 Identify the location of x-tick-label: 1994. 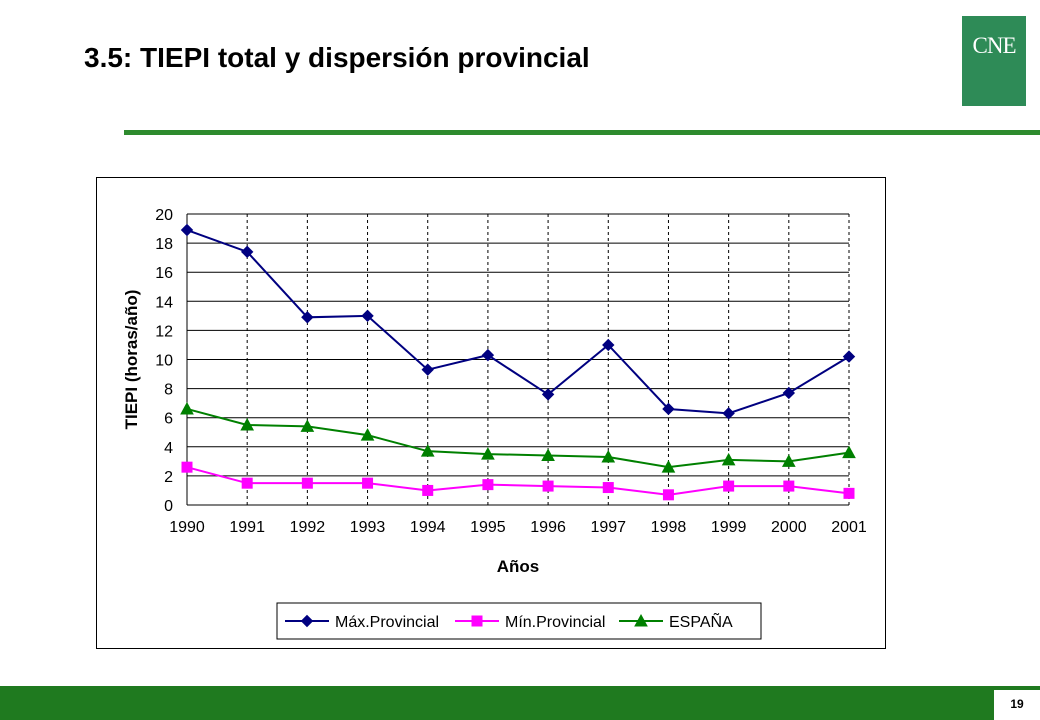
(428, 527).